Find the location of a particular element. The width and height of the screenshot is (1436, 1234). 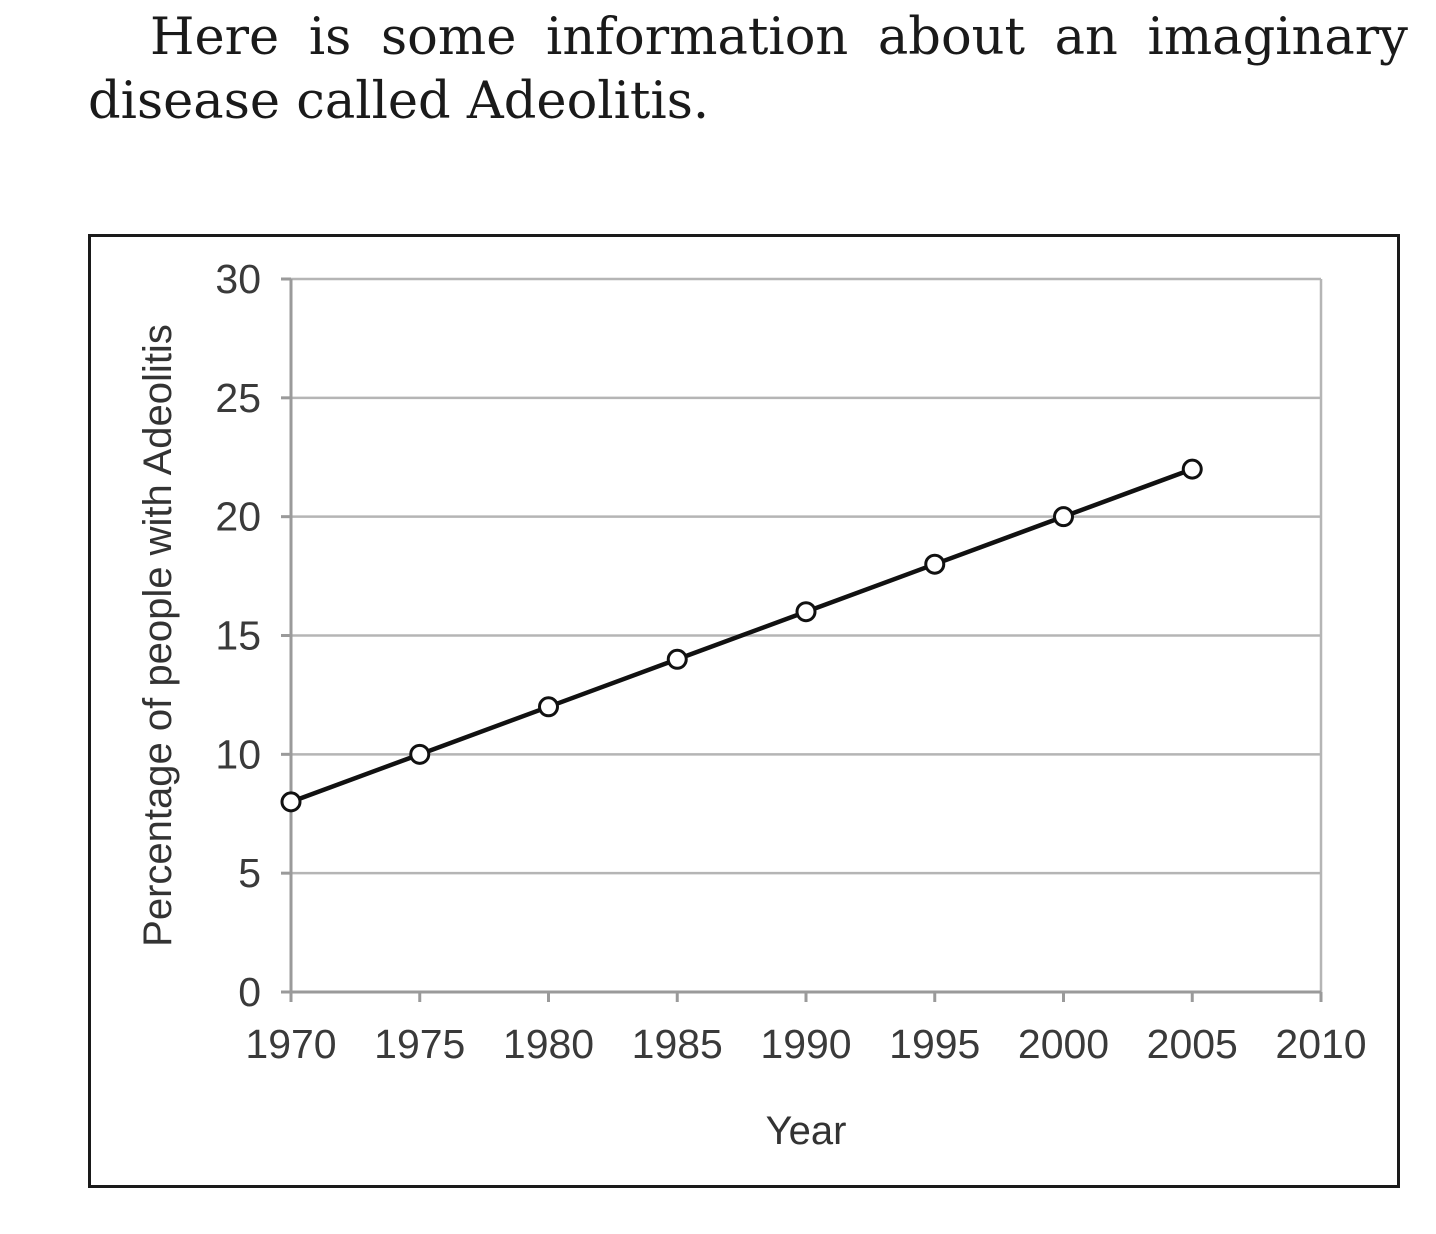

x-tick-label-2000: 2000 is located at coordinates (1063, 1044).